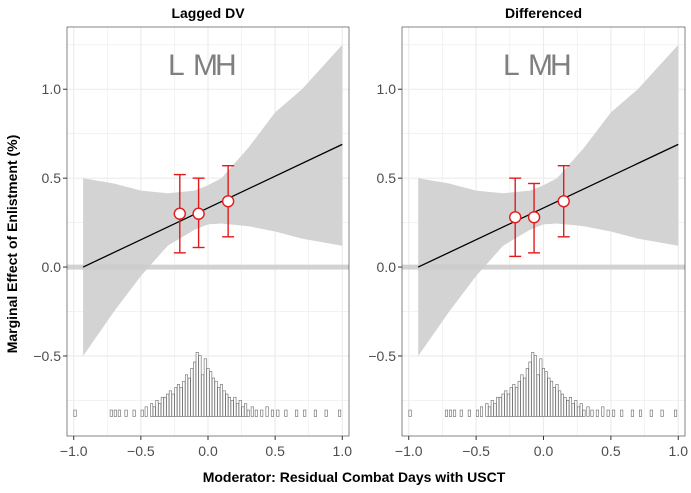  What do you see at coordinates (476, 451) in the screenshot?
I see `x-tick-label: −0.5` at bounding box center [476, 451].